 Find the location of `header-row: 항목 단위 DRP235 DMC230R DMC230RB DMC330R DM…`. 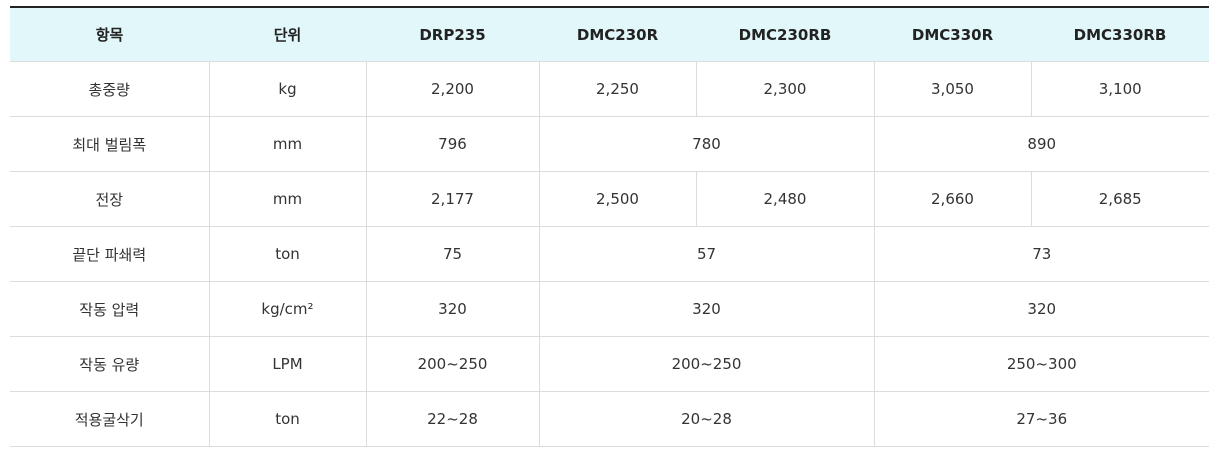

header-row: 항목 단위 DRP235 DMC230R DMC230RB DMC330R DM… is located at coordinates (609, 34).